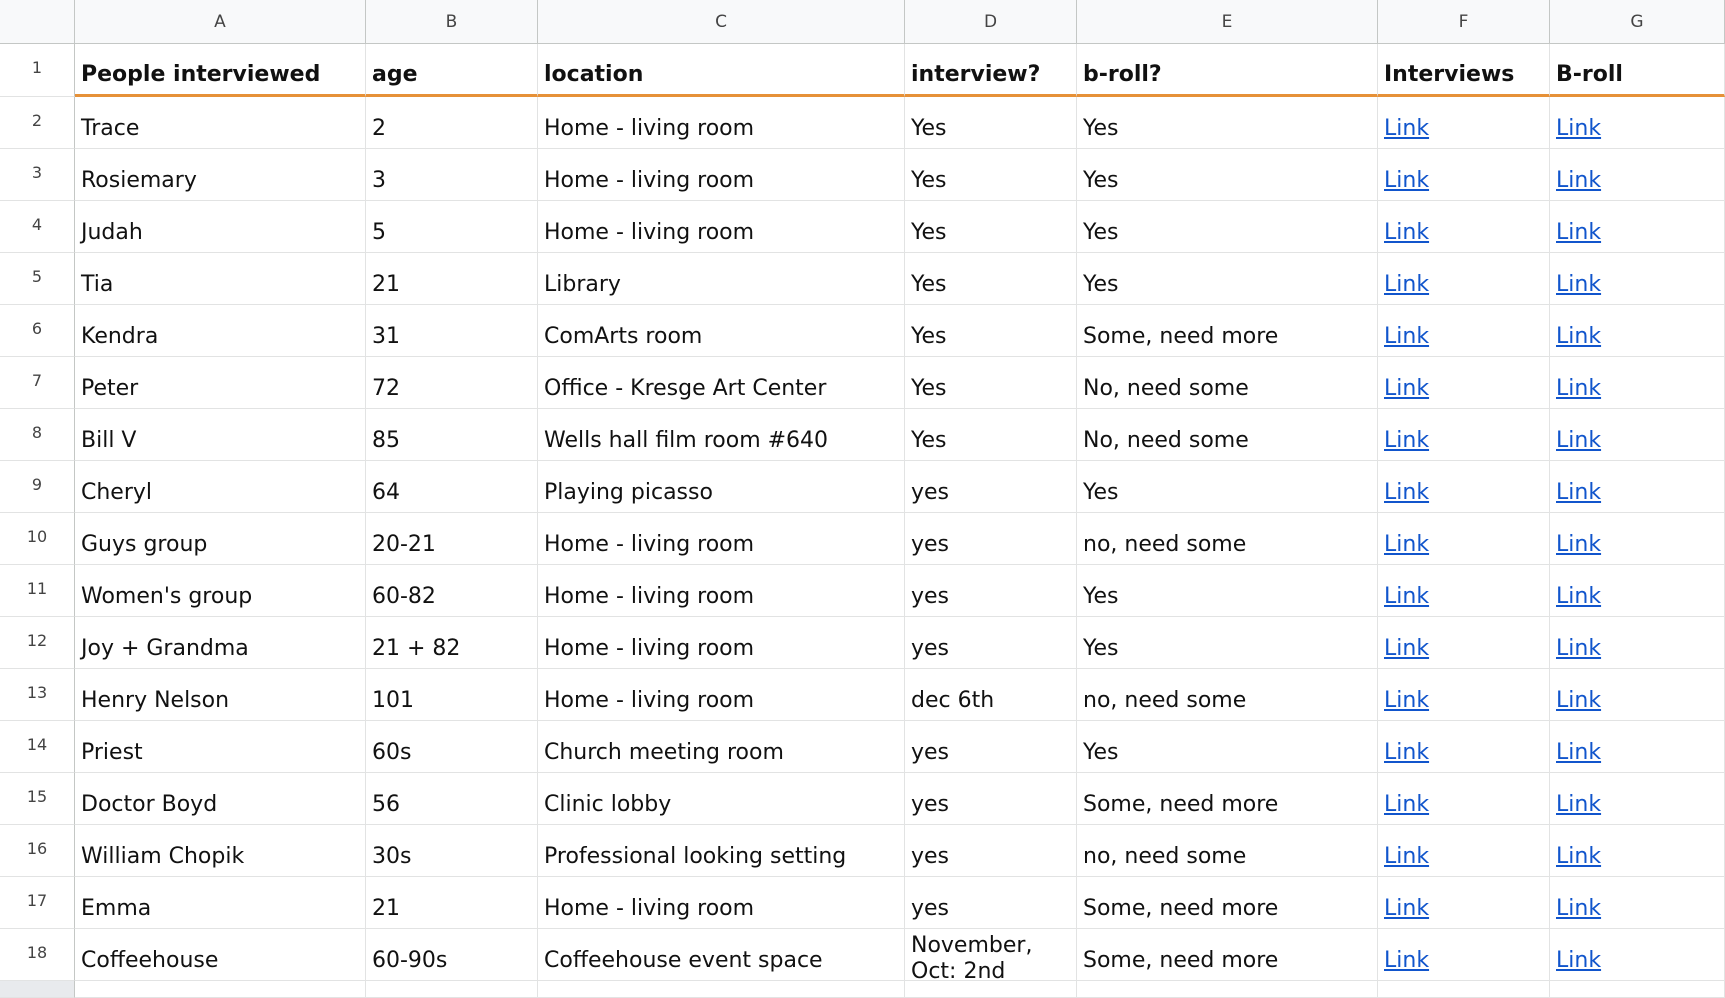 The width and height of the screenshot is (1725, 998). I want to click on header-cell: People interviewed, so click(220, 70).